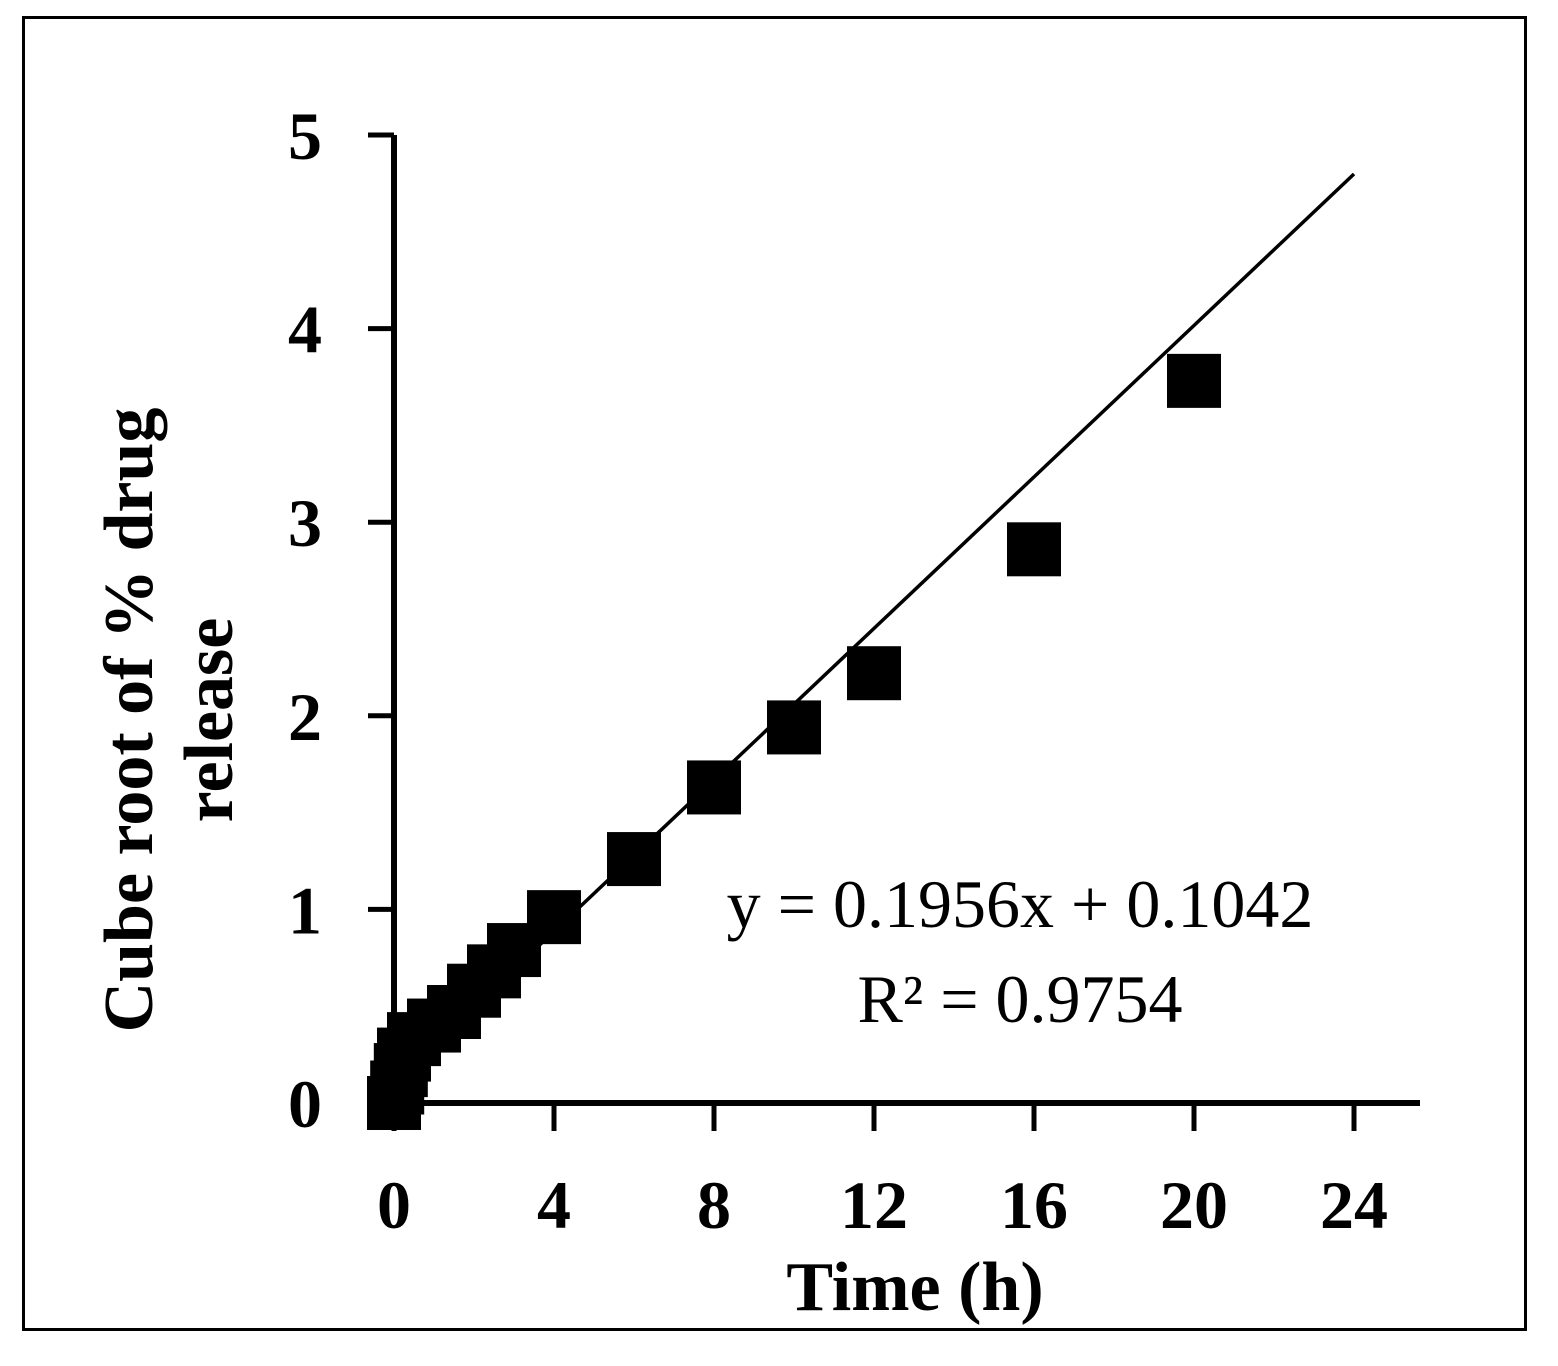 Image resolution: width=1558 pixels, height=1366 pixels. I want to click on y-tick-label: 1, so click(305, 910).